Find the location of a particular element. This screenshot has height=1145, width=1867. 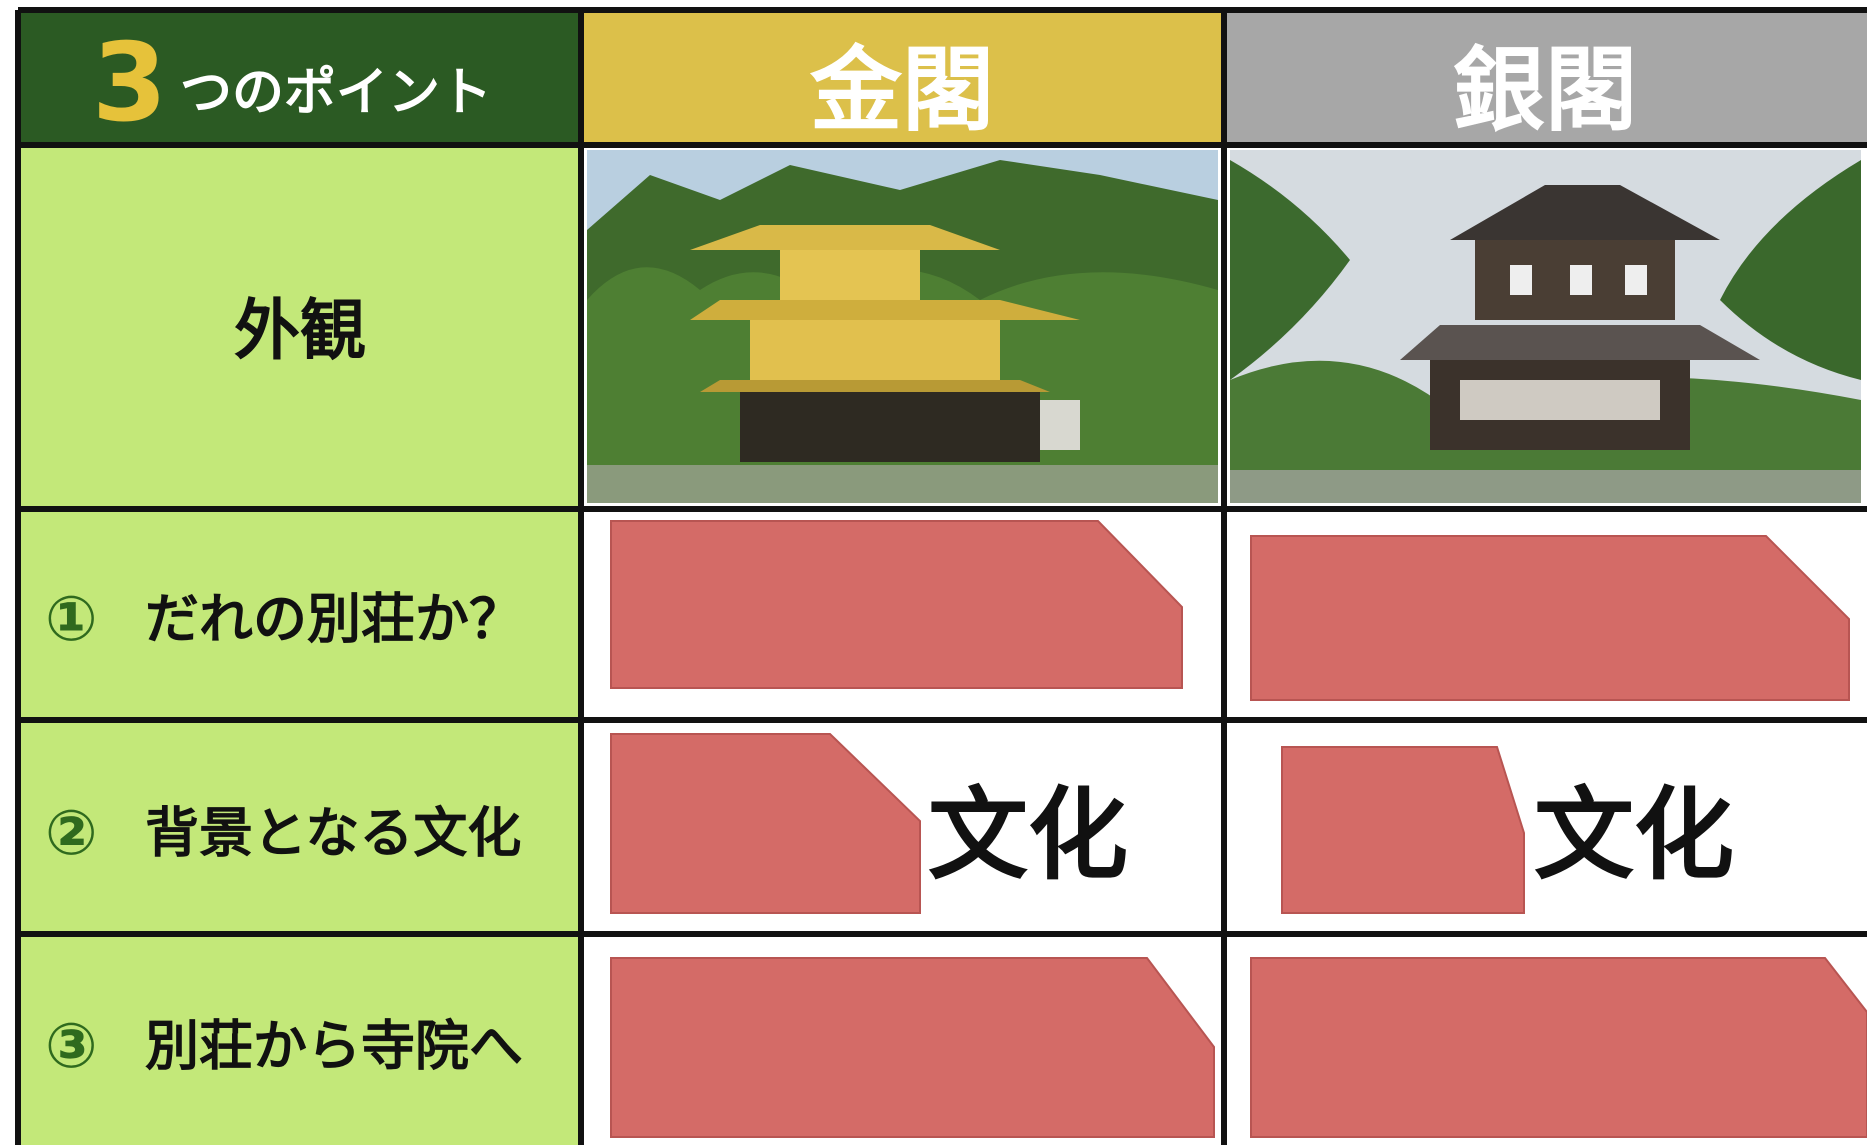

title-text: つのポイント is located at coordinates (336, 93).